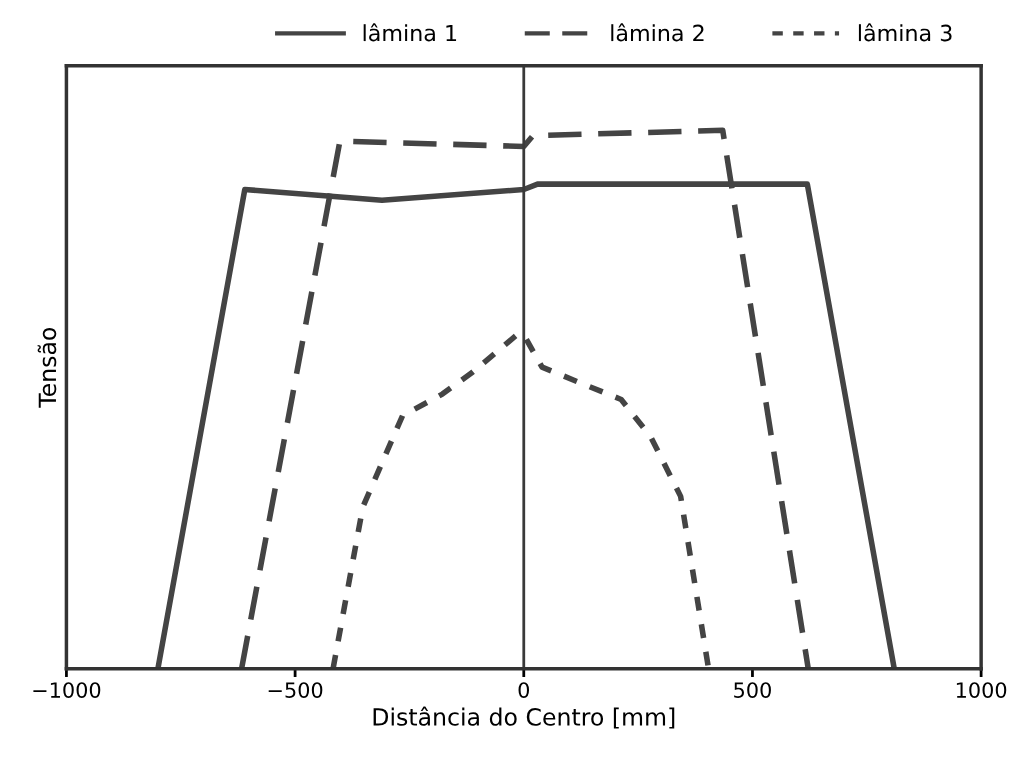  What do you see at coordinates (981, 690) in the screenshot?
I see `x-tick-label: 1000` at bounding box center [981, 690].